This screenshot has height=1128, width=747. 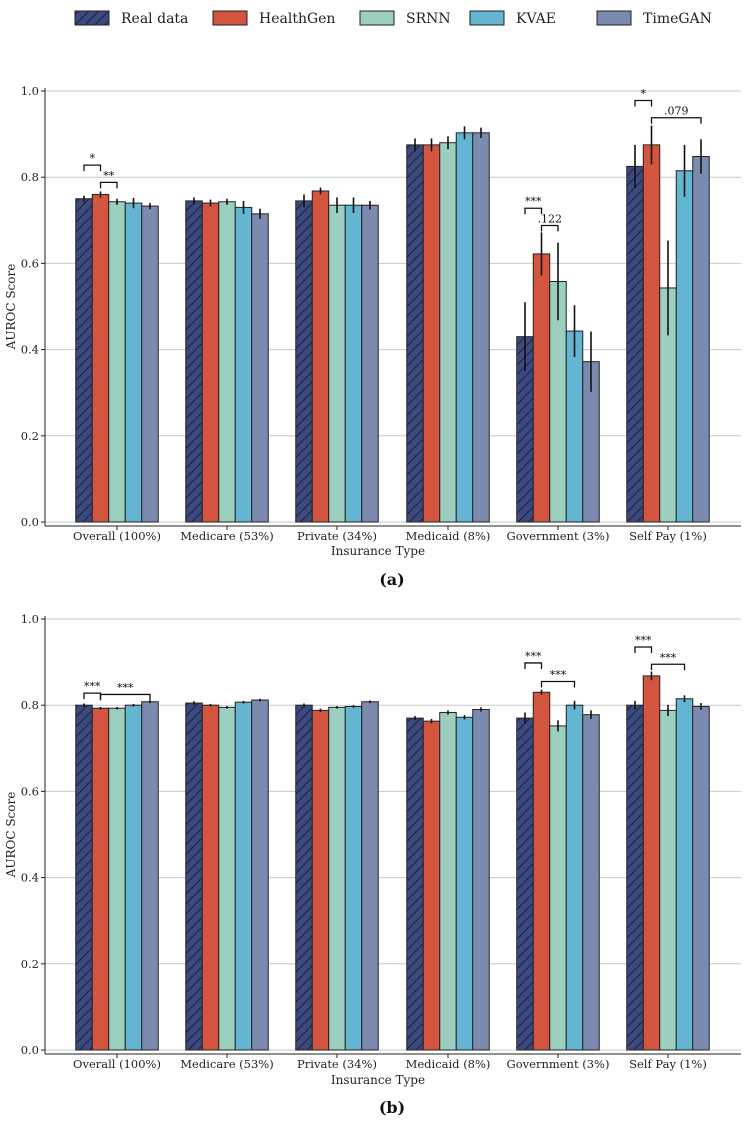 I want to click on legend-label-4: TimeGAN, so click(x=677, y=19).